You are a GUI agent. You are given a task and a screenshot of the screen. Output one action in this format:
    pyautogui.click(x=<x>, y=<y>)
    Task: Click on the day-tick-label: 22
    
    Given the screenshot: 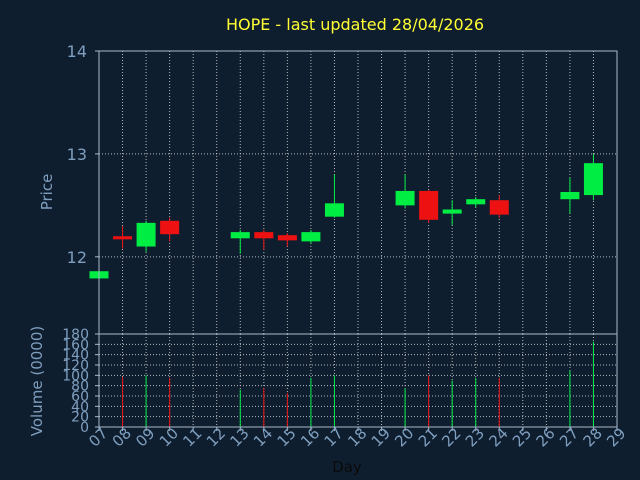 What is the action you would take?
    pyautogui.click(x=451, y=437)
    